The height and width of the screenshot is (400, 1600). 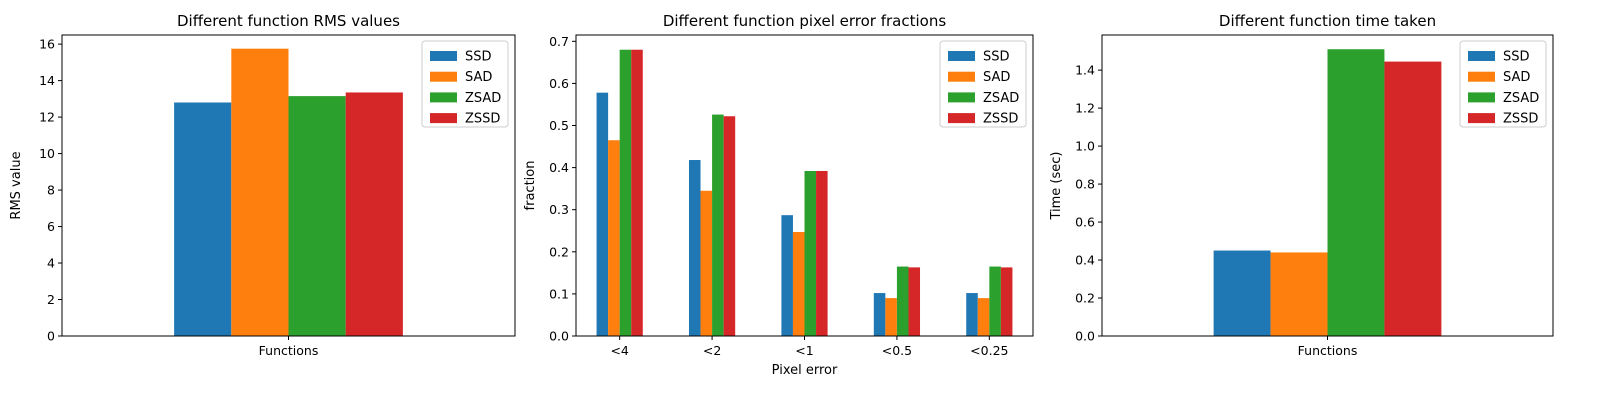 I want to click on chart-title: Different function time taken, so click(x=1327, y=21).